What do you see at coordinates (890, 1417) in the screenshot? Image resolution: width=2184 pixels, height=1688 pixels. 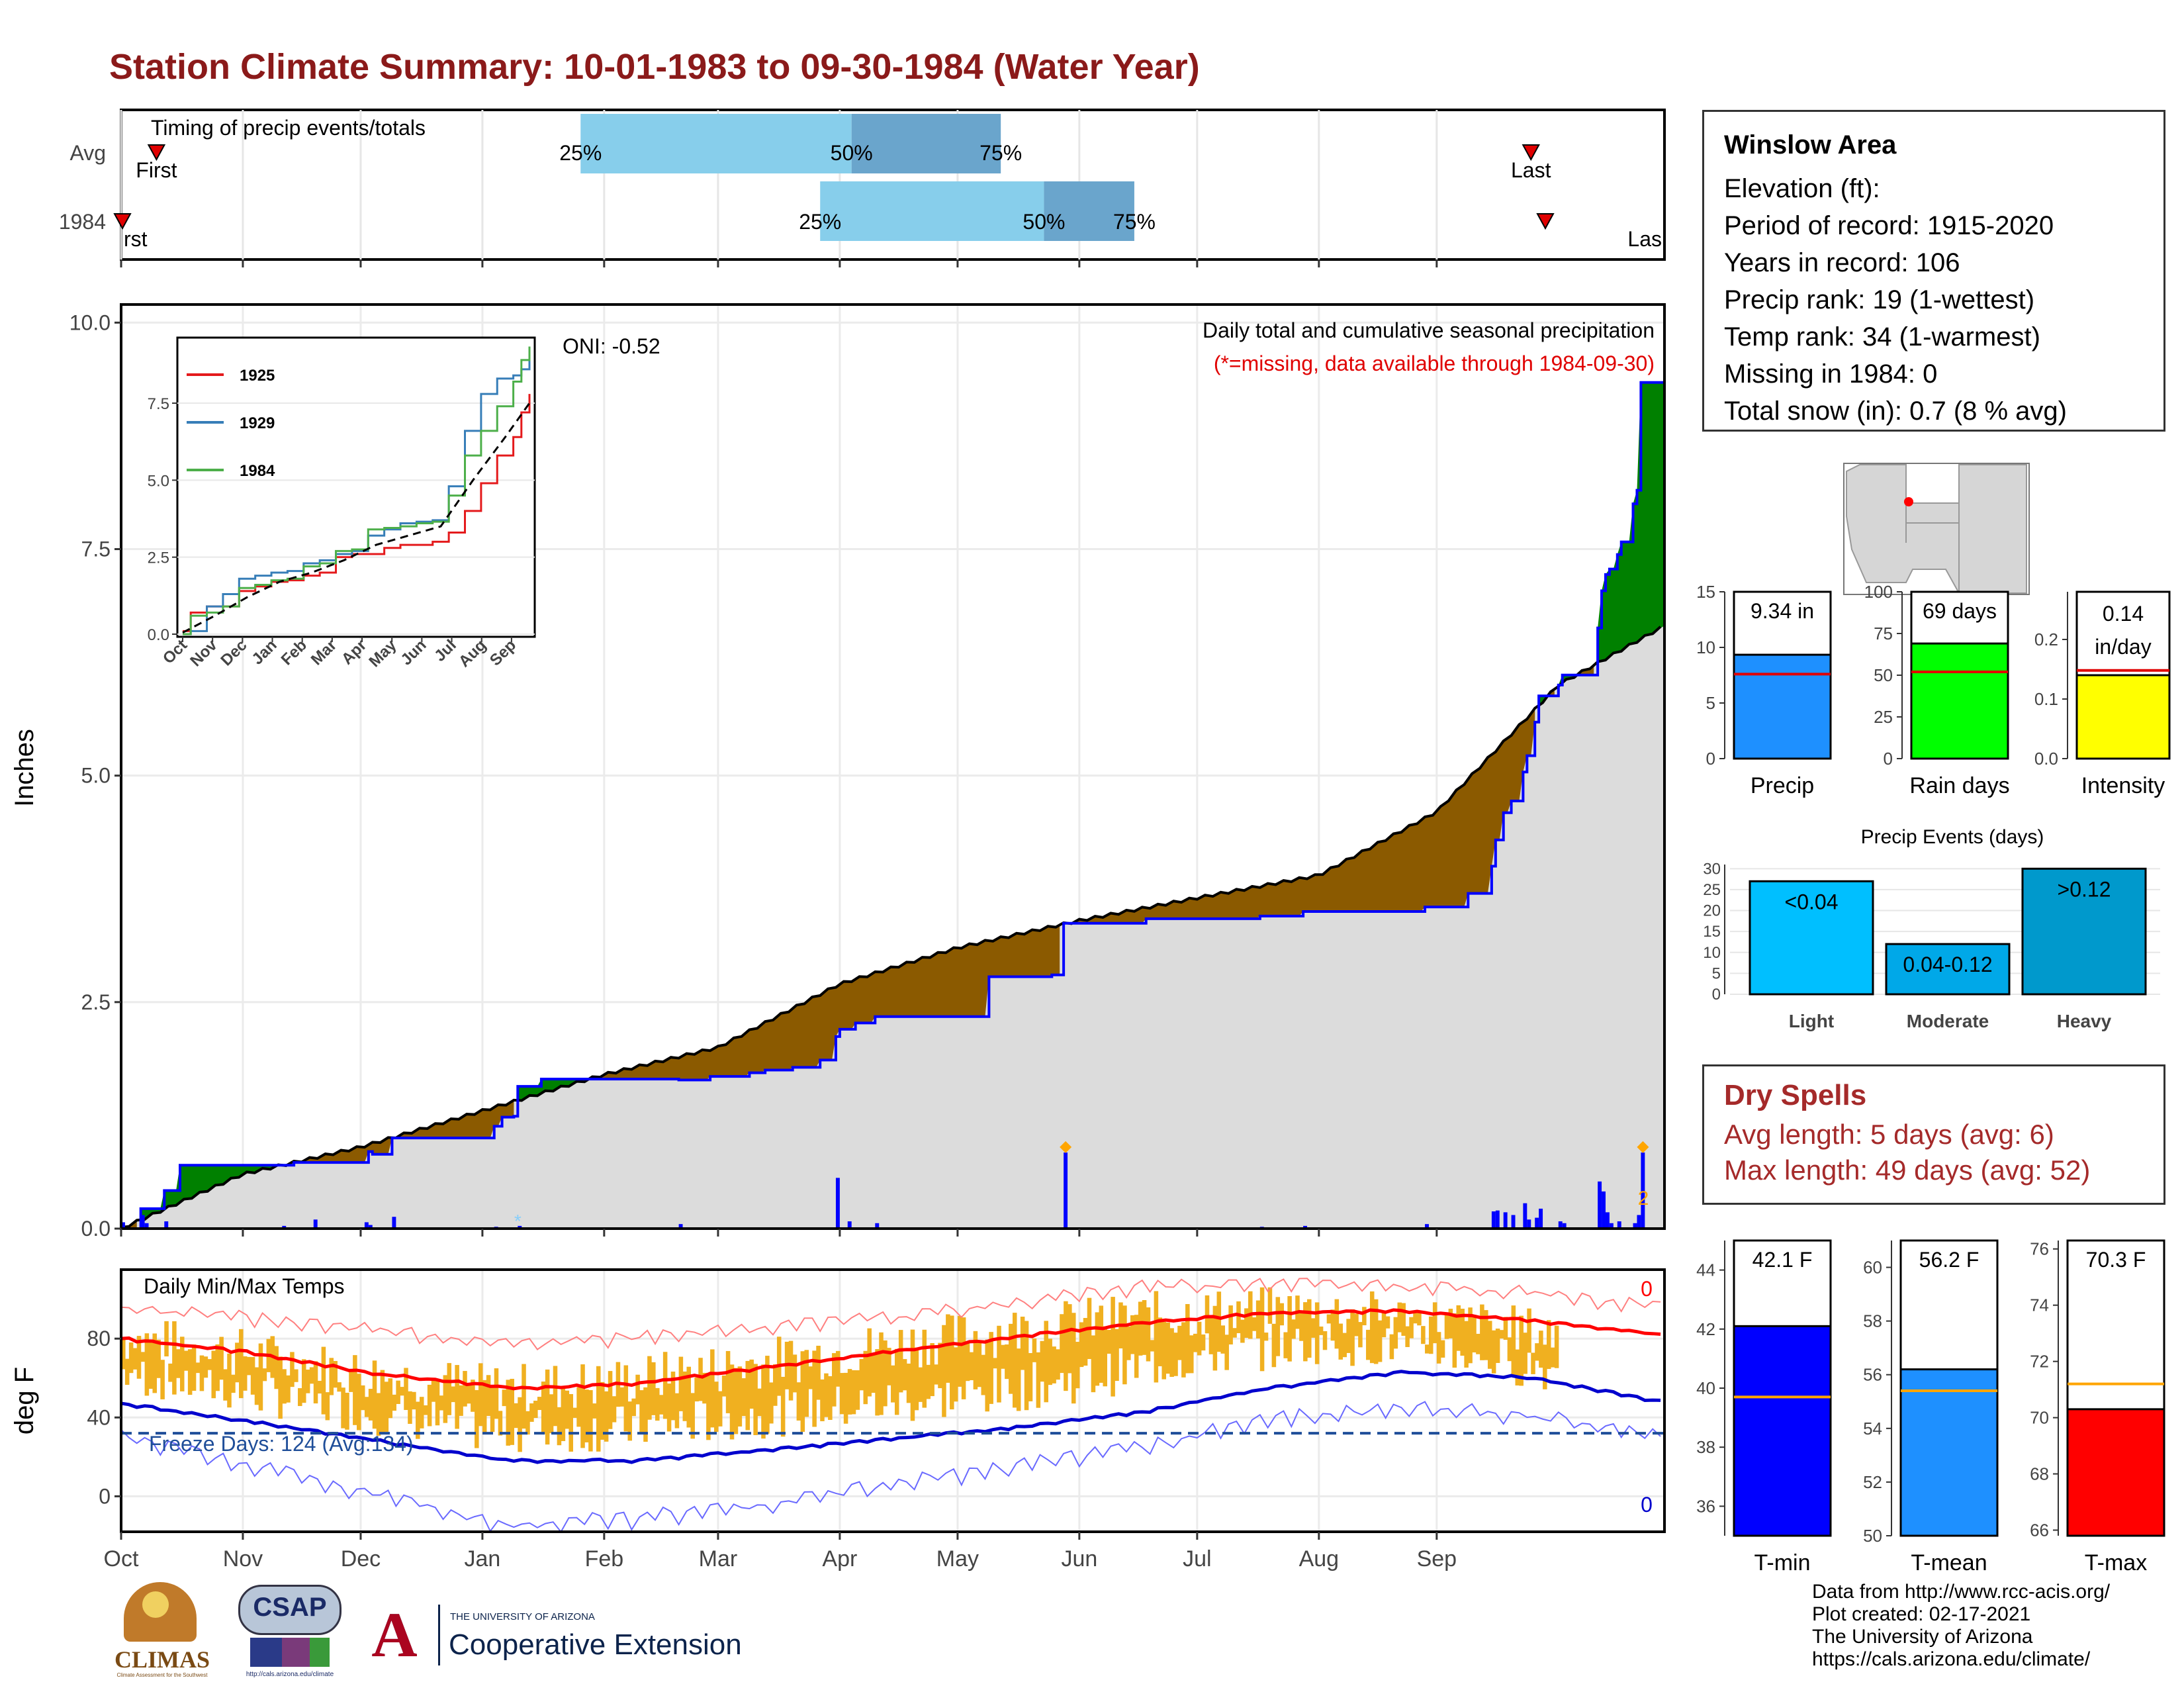 I see `avg-min-line` at bounding box center [890, 1417].